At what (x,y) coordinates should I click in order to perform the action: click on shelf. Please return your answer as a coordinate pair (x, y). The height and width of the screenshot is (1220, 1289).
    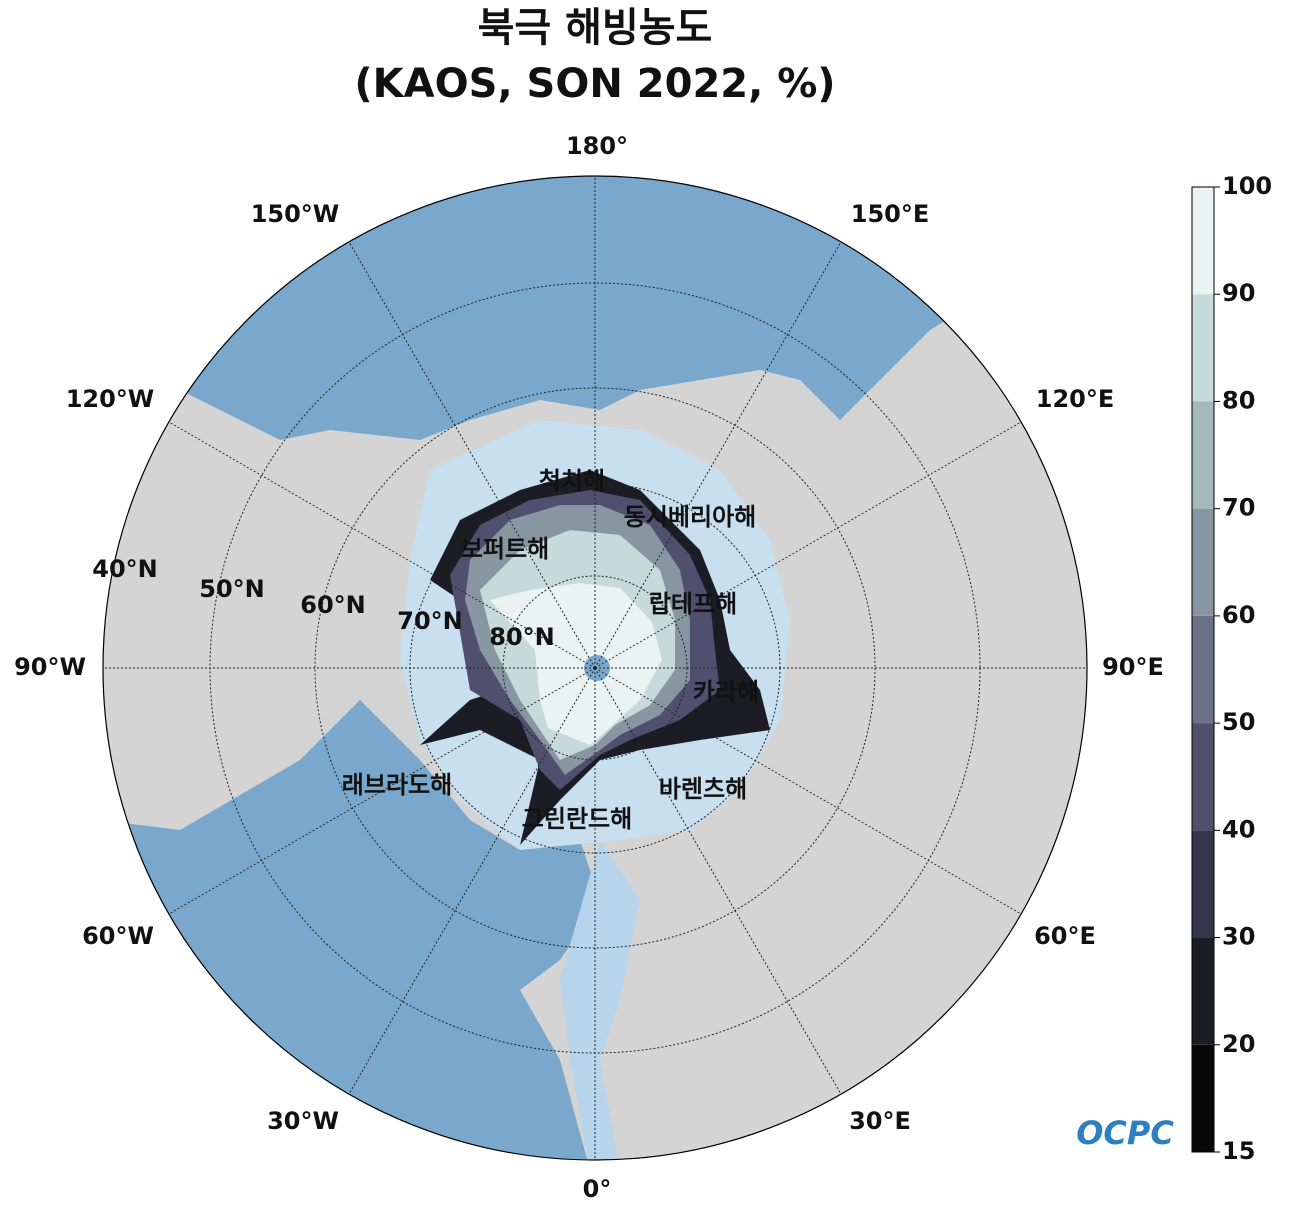
    Looking at the image, I should click on (600, 1000).